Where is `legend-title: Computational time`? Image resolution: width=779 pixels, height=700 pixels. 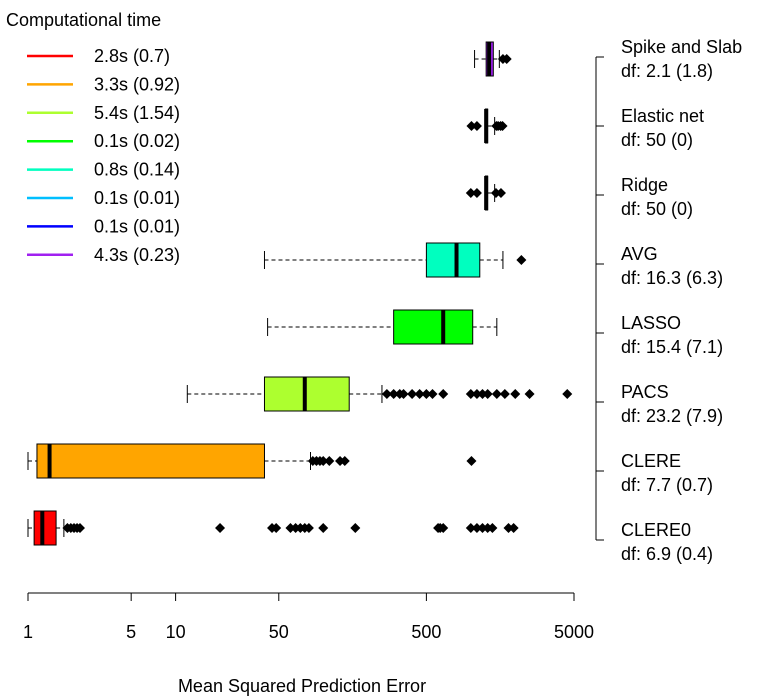 legend-title: Computational time is located at coordinates (83, 20).